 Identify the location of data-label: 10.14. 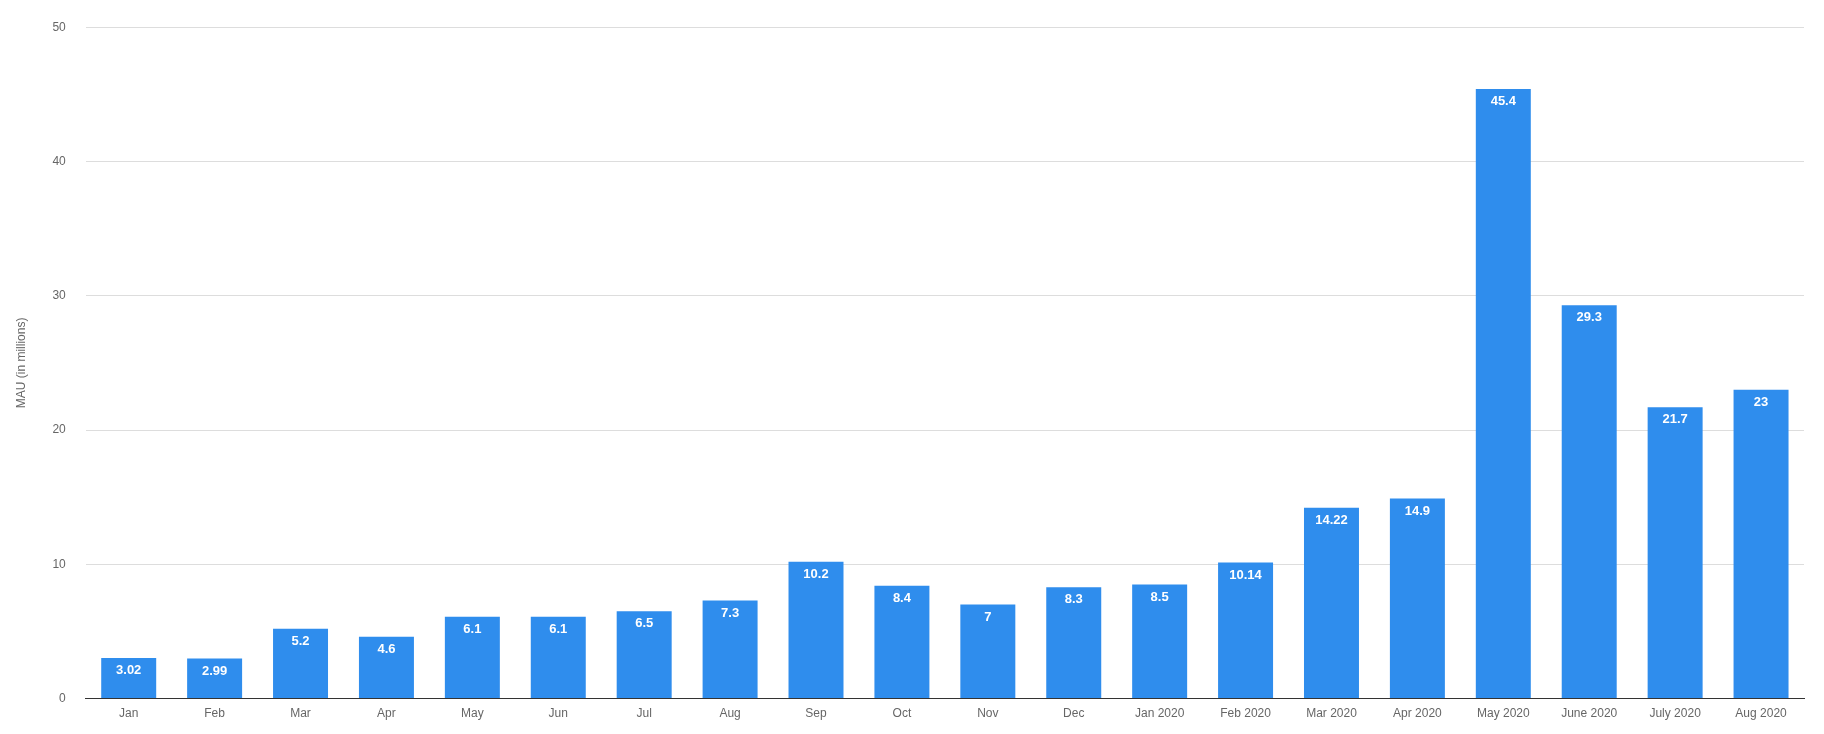
(1246, 574).